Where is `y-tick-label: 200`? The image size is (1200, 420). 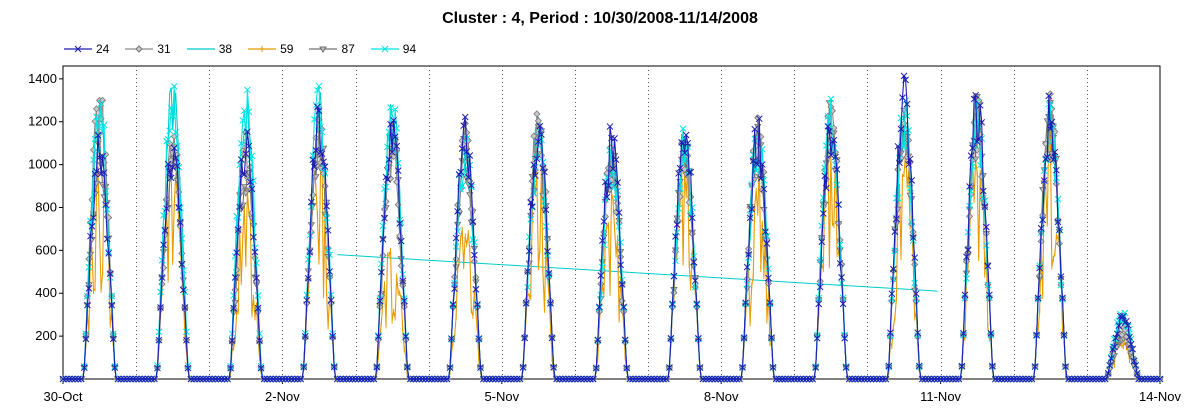 y-tick-label: 200 is located at coordinates (46, 335).